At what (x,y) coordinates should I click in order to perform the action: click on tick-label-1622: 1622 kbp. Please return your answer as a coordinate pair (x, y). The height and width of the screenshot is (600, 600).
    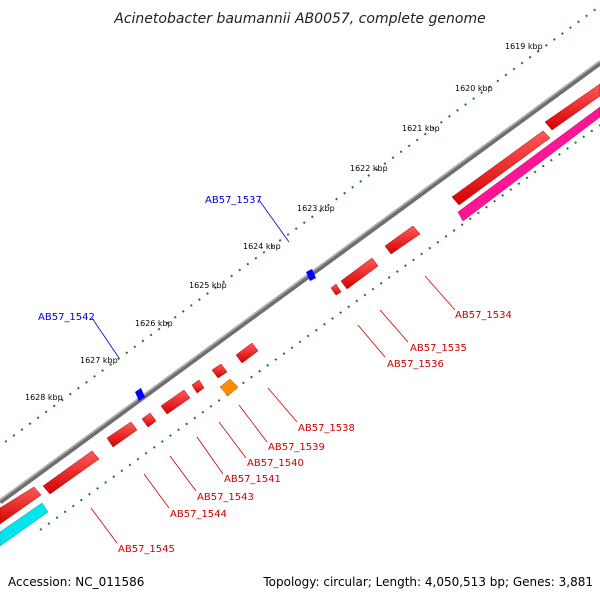
    Looking at the image, I should click on (369, 168).